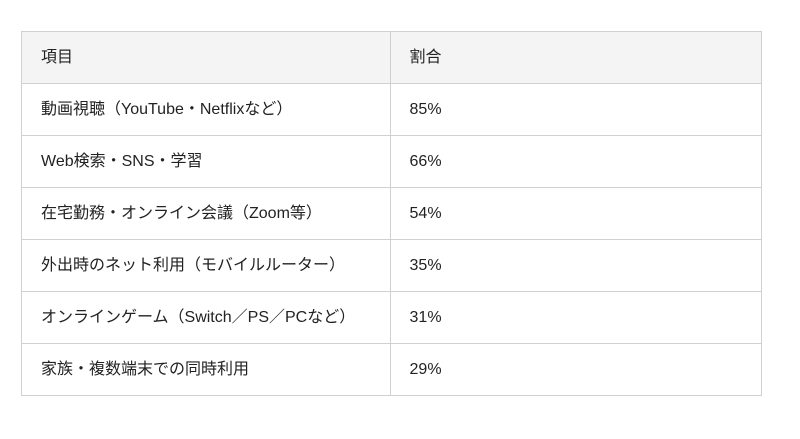 Image resolution: width=800 pixels, height=439 pixels. Describe the element at coordinates (576, 213) in the screenshot. I see `ratio-cell: 54%` at that location.